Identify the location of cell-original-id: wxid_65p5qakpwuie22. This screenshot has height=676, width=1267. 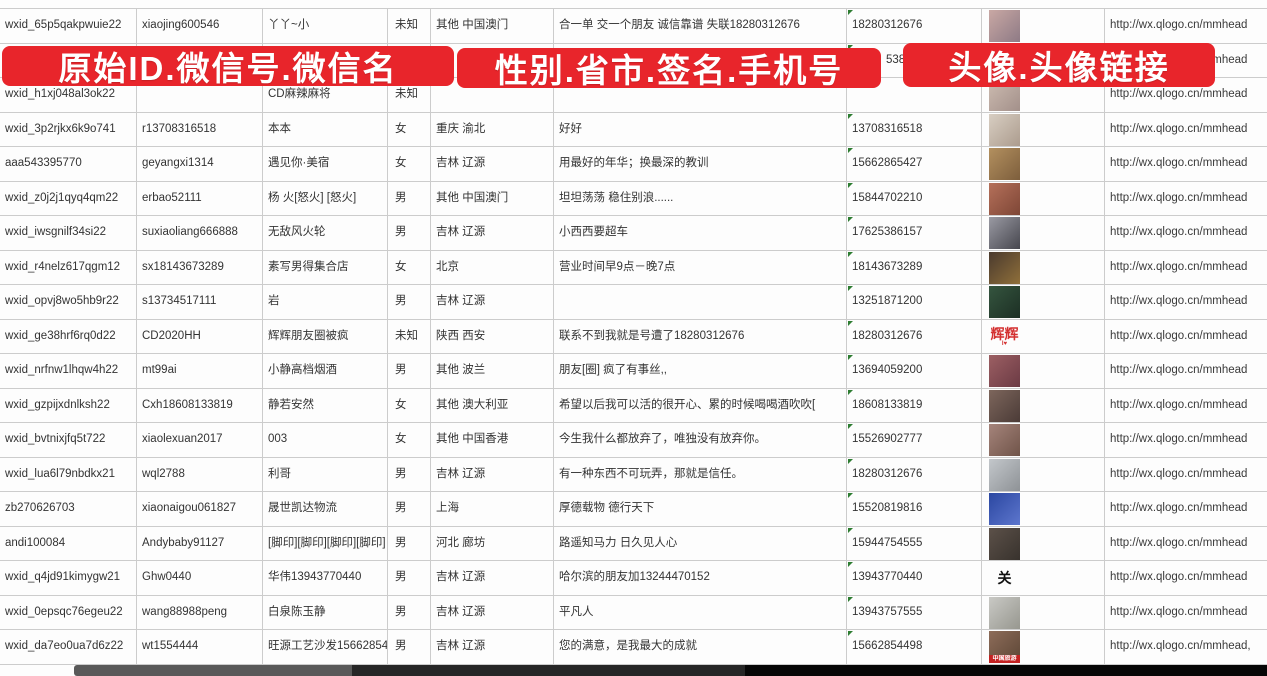
(68, 26).